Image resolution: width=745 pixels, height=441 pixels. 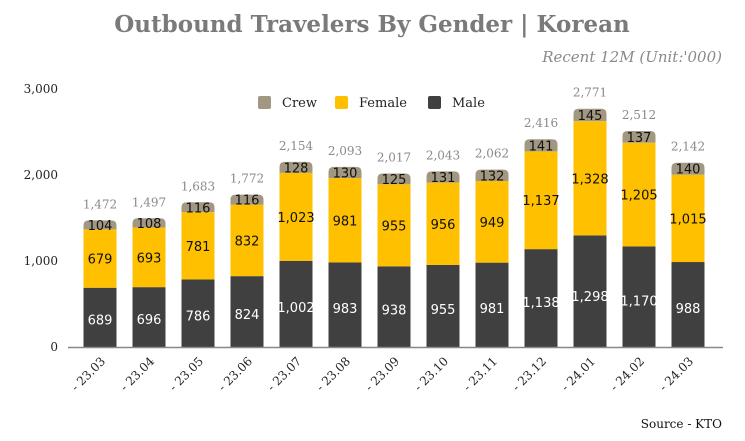 What do you see at coordinates (149, 320) in the screenshot?
I see `data-label-male: 696` at bounding box center [149, 320].